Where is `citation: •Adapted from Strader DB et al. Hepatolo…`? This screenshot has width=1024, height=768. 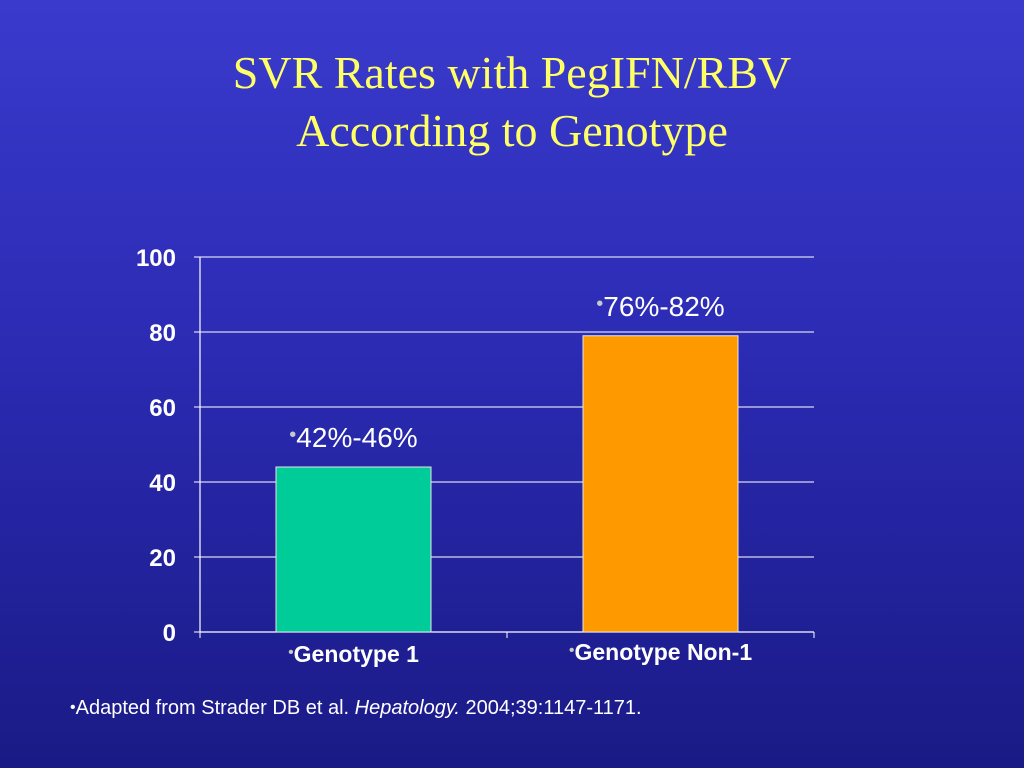 citation: •Adapted from Strader DB et al. Hepatolo… is located at coordinates (356, 708).